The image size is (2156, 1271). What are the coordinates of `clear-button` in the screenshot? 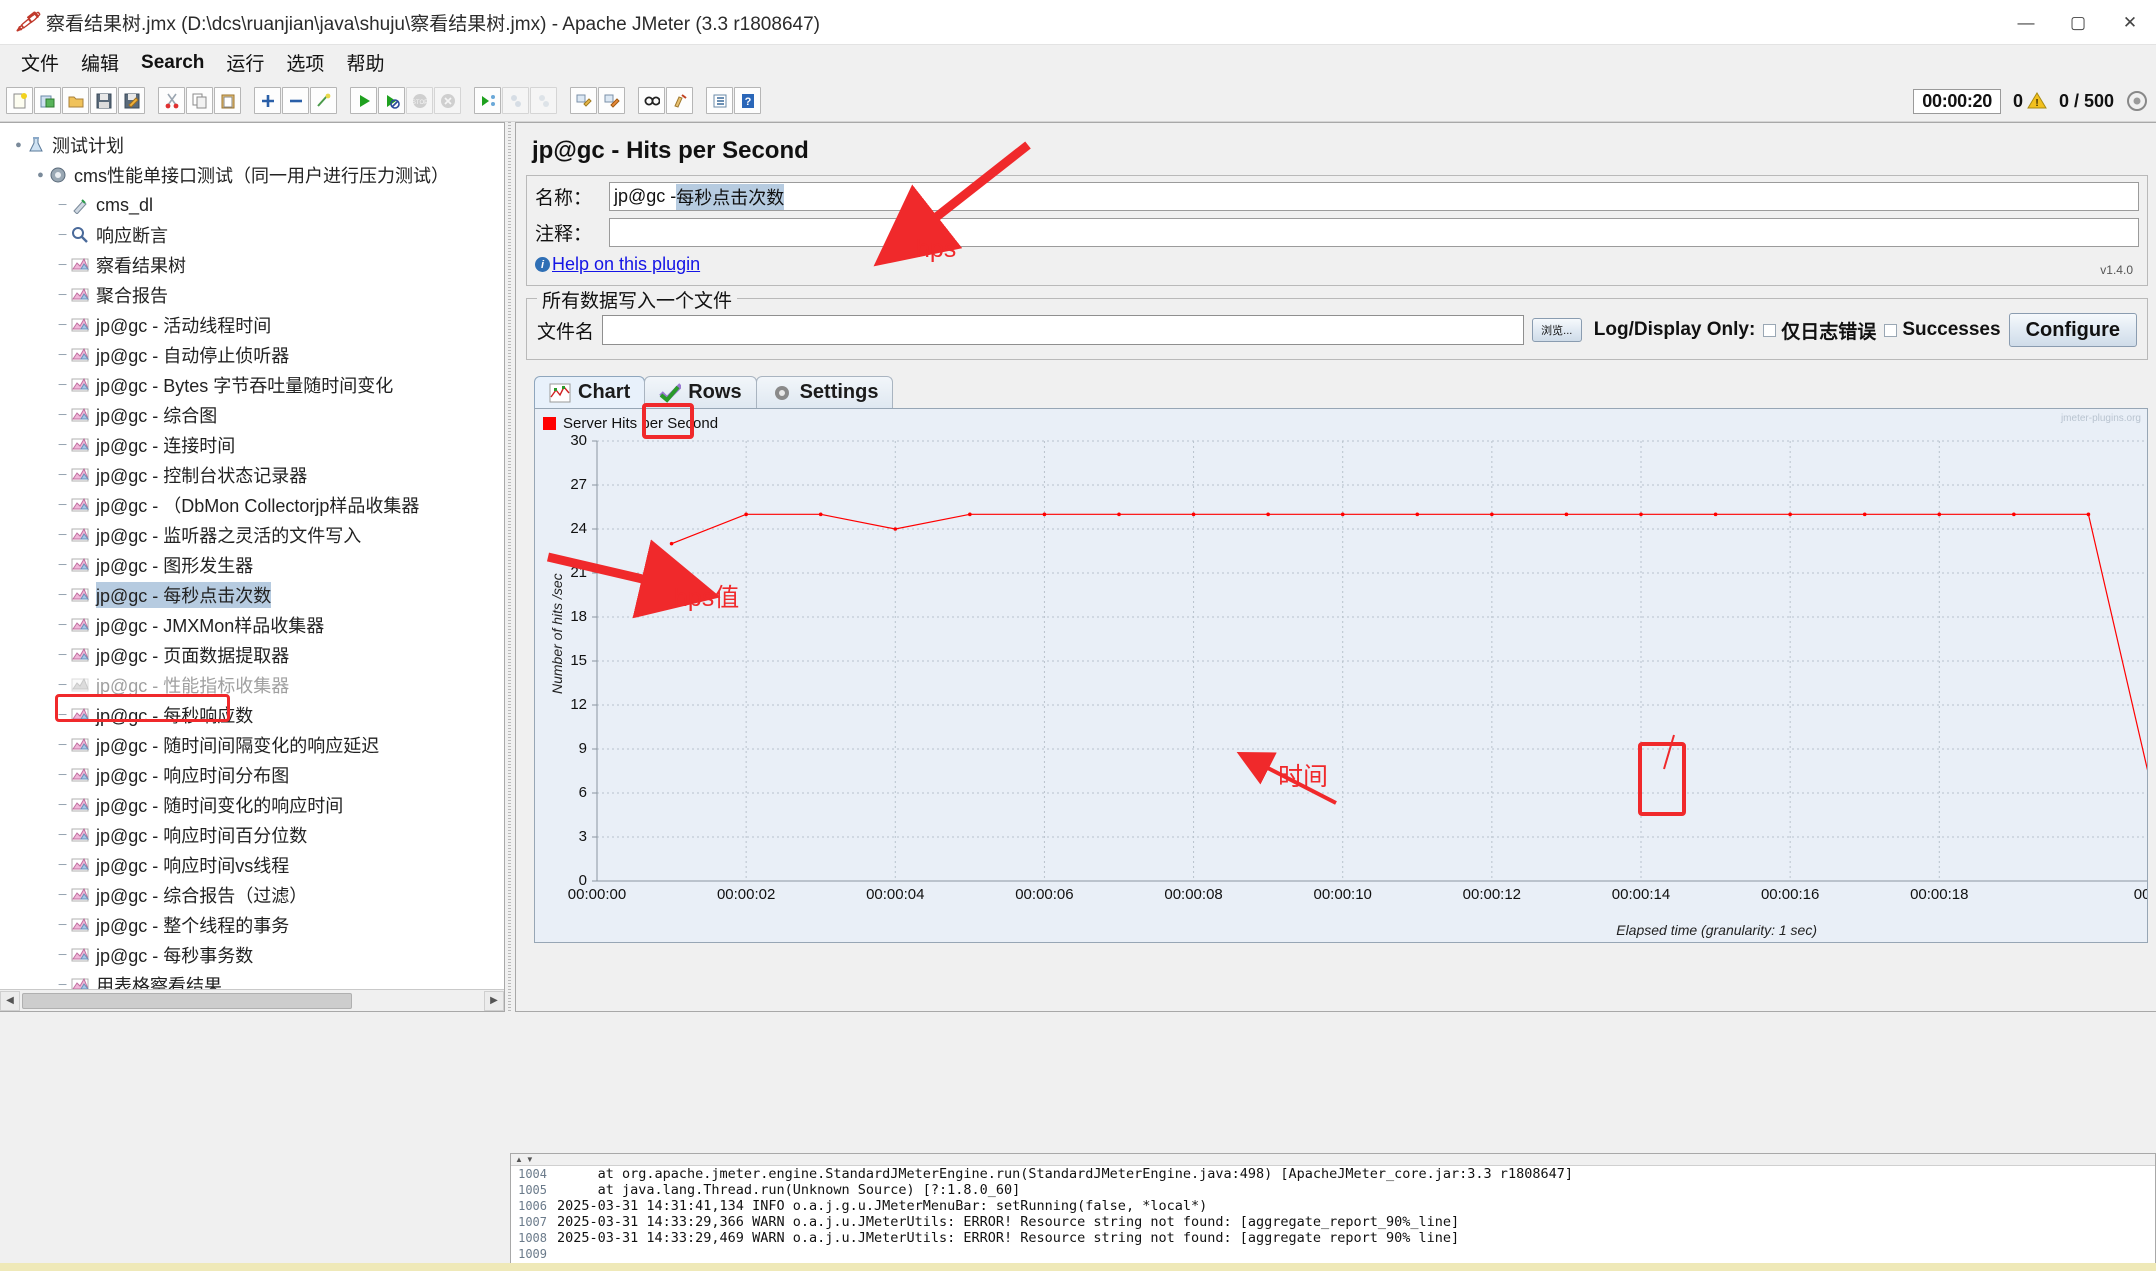 It's located at (583, 100).